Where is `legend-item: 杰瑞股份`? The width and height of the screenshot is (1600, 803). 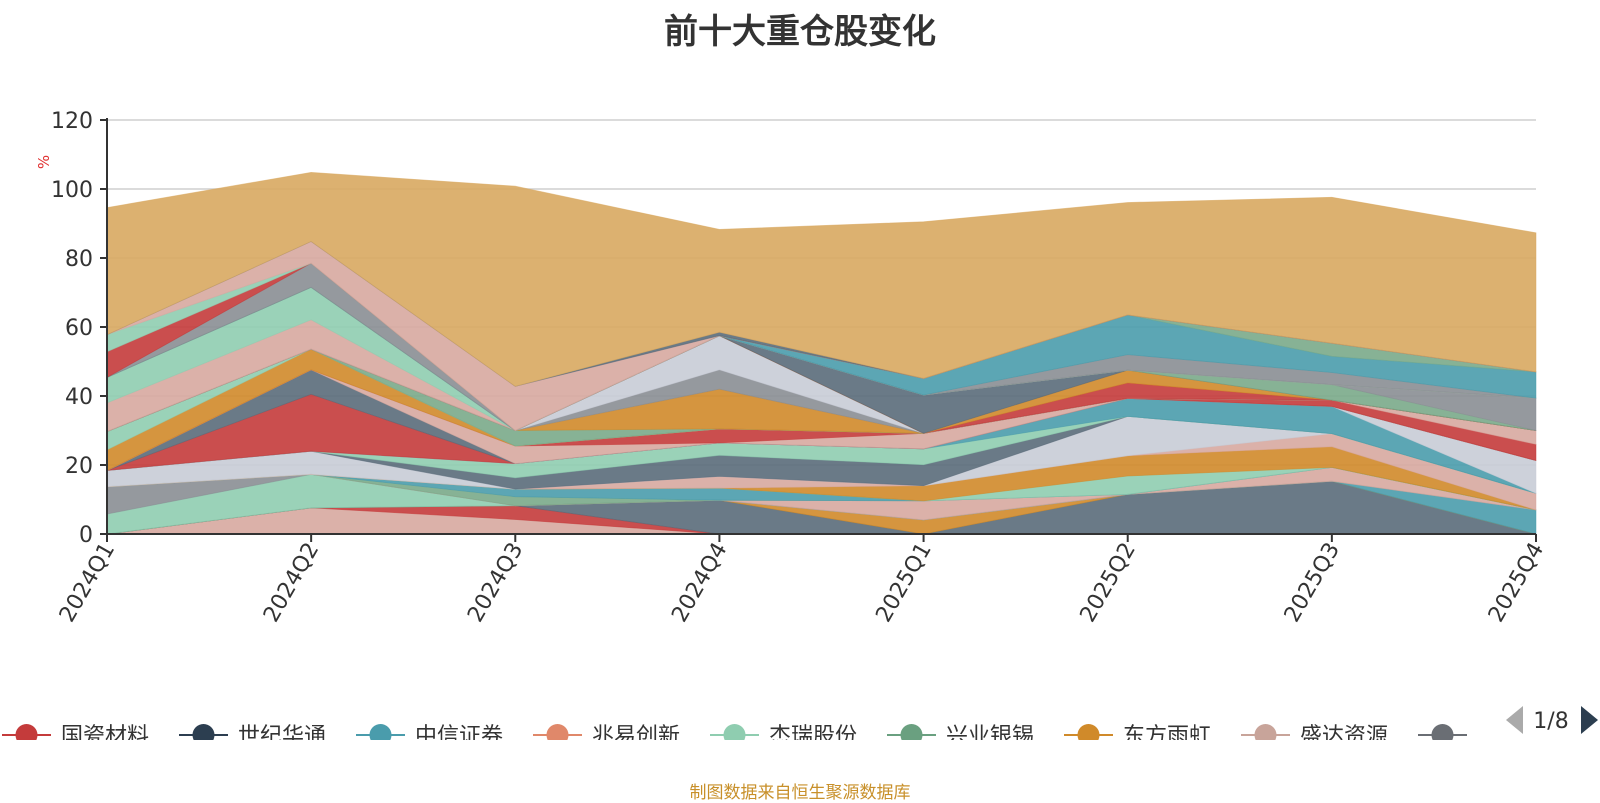 legend-item: 杰瑞股份 is located at coordinates (783, 736).